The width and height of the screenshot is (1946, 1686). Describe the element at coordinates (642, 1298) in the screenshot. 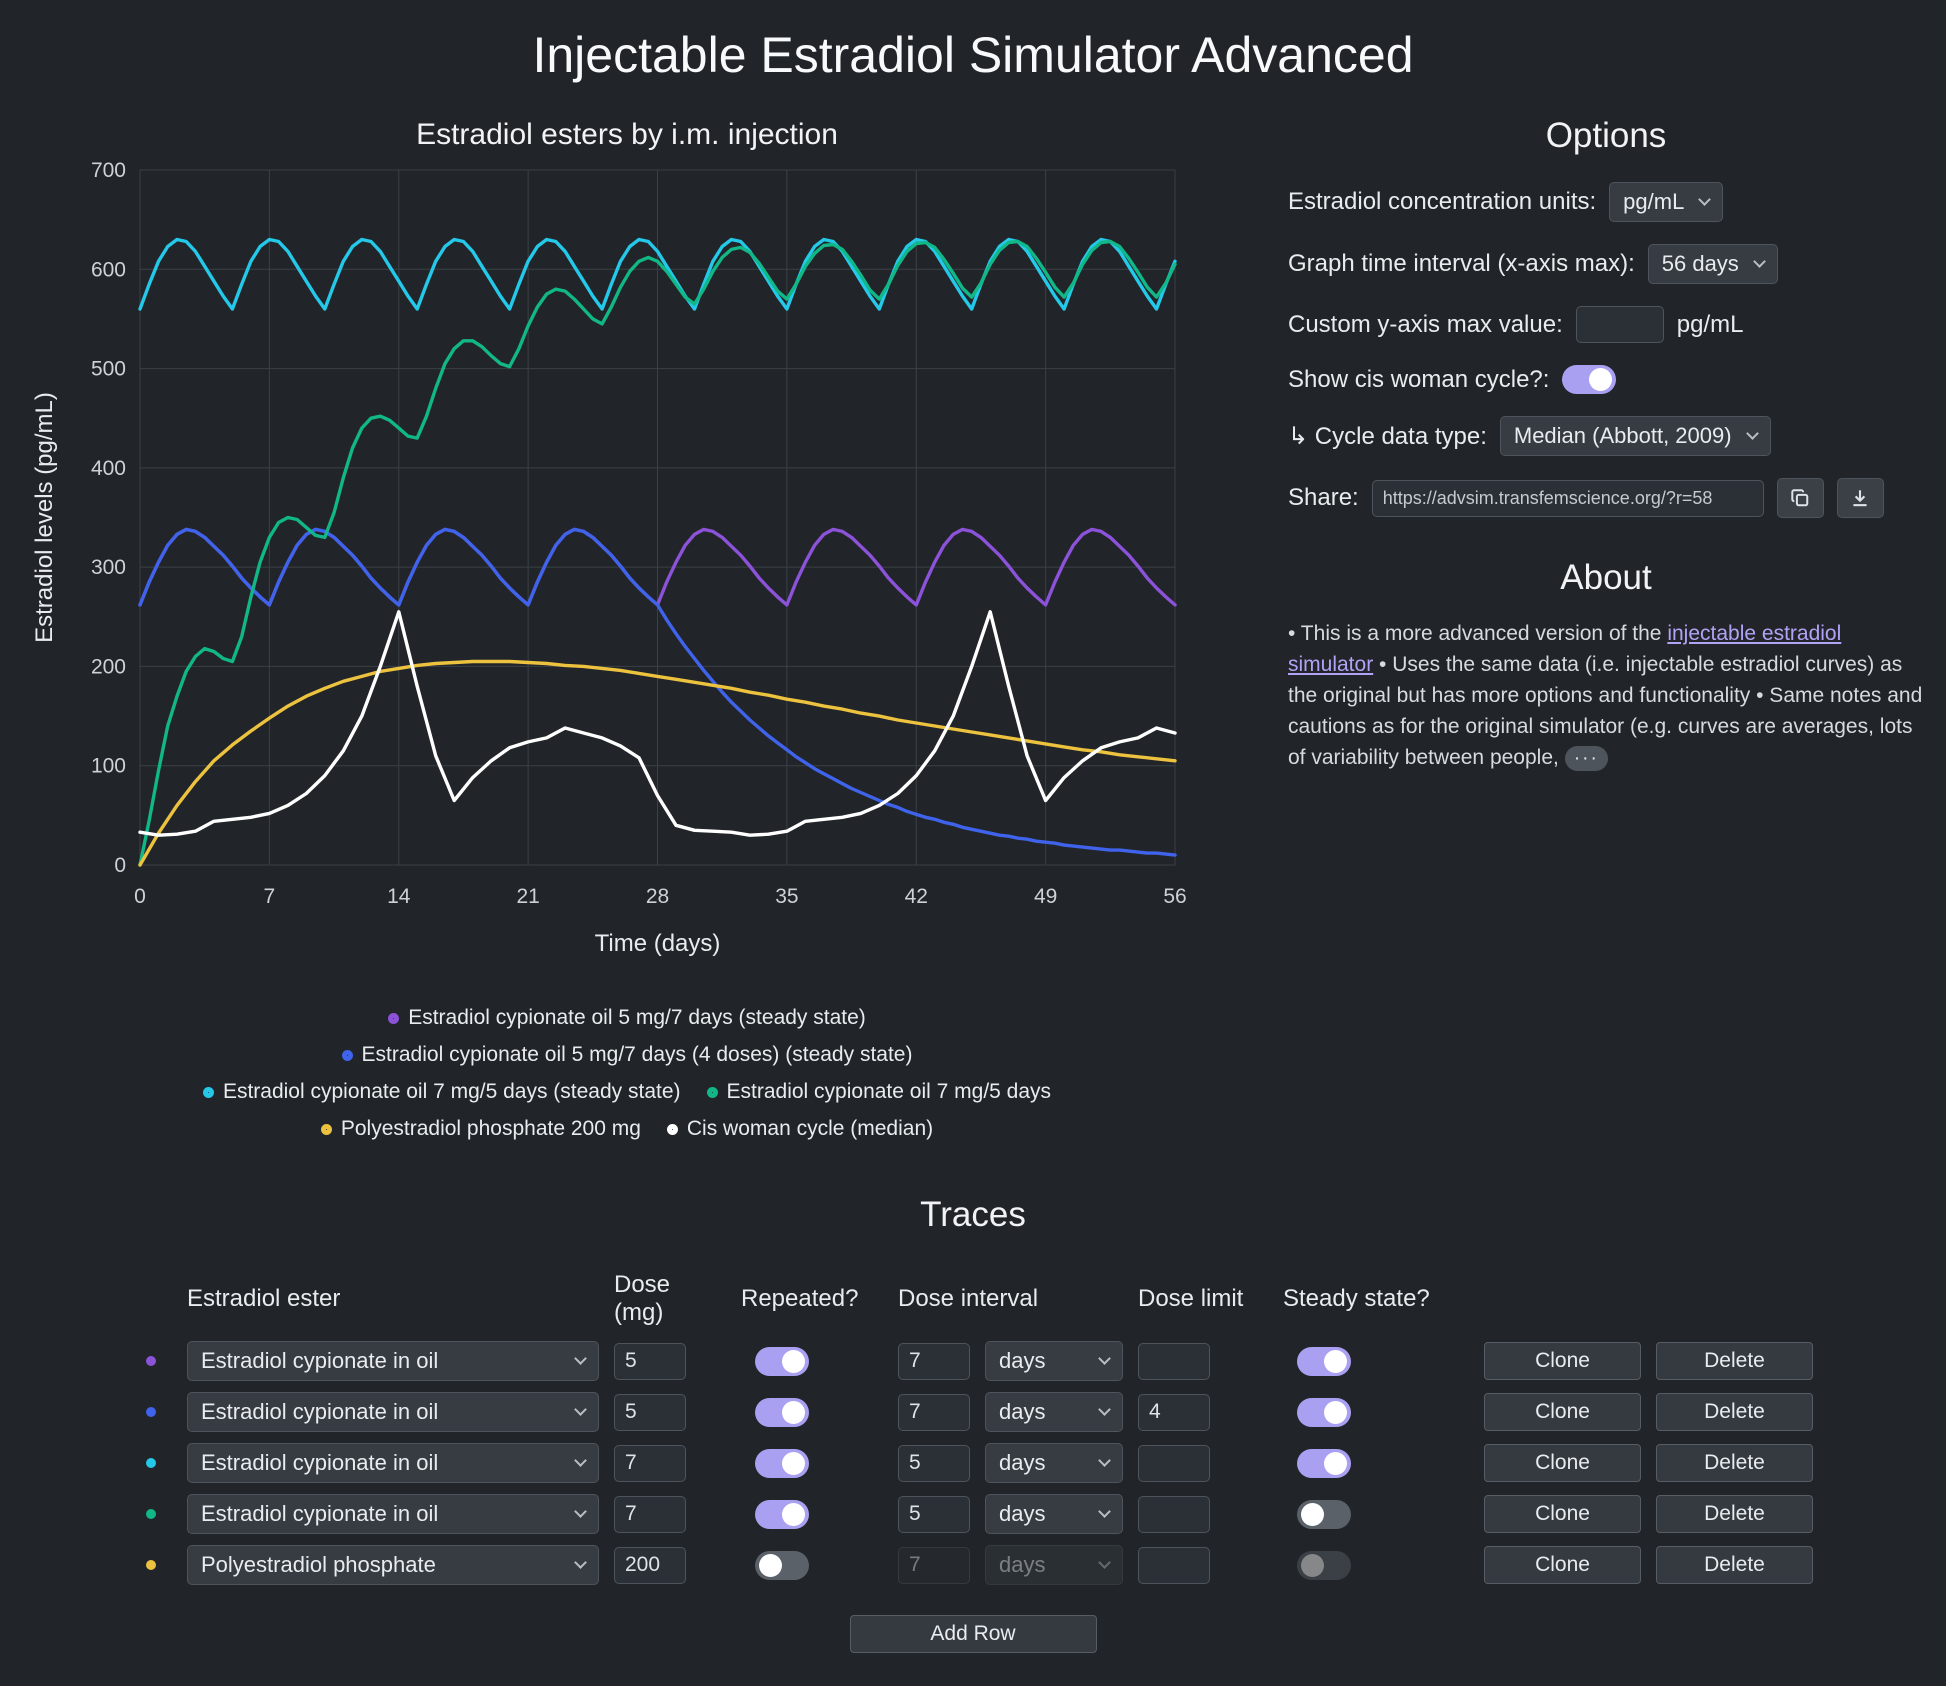

I see `header-dose: Dose (mg)` at that location.